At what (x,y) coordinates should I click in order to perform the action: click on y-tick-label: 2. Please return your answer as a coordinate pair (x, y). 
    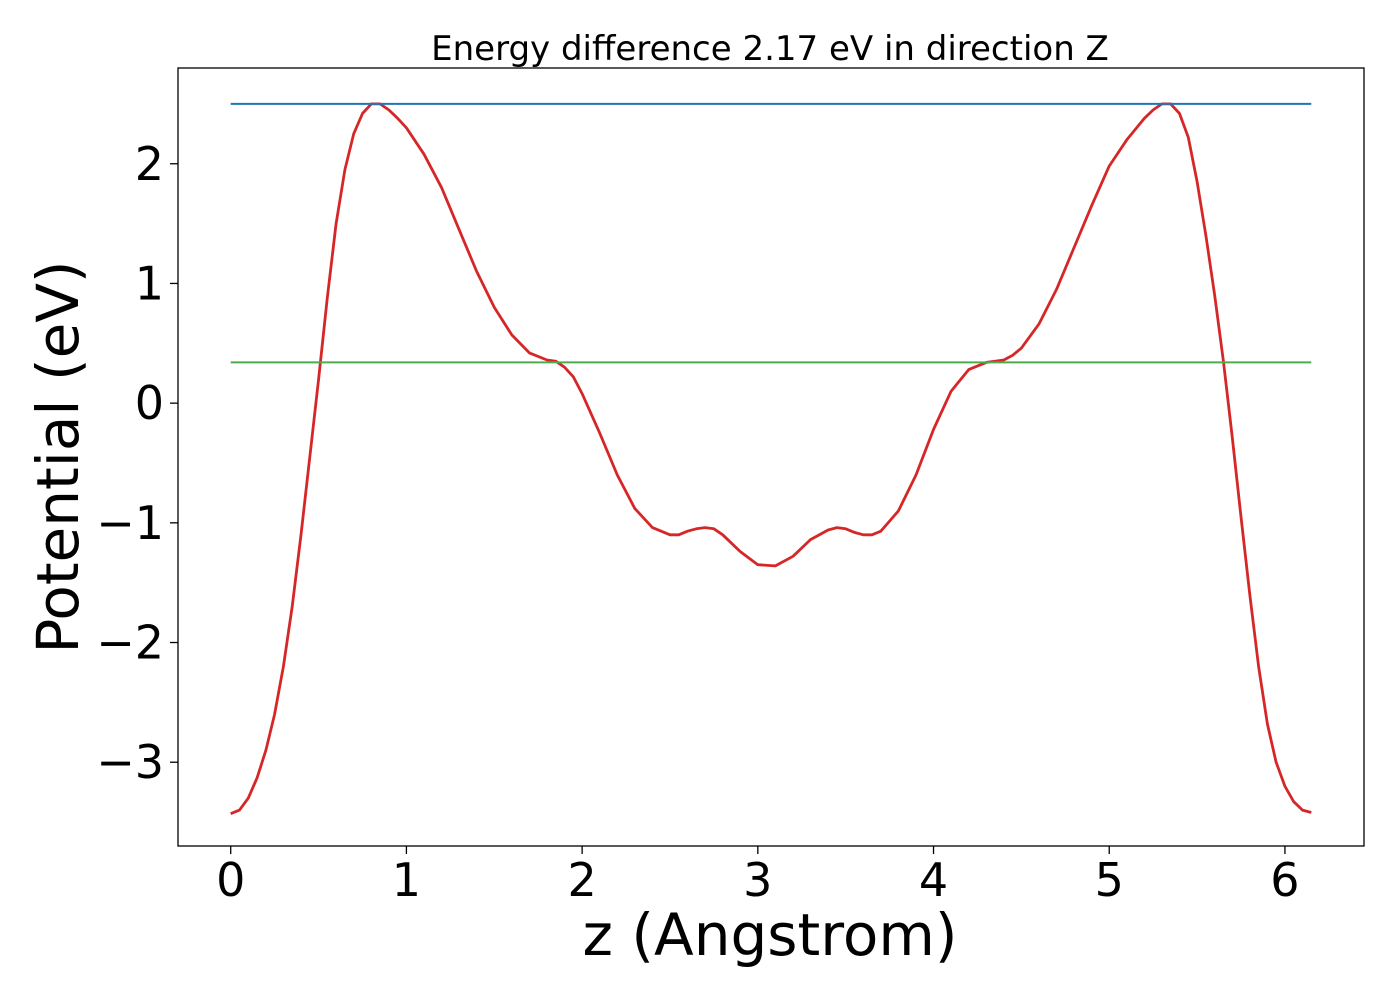
    Looking at the image, I should click on (149, 164).